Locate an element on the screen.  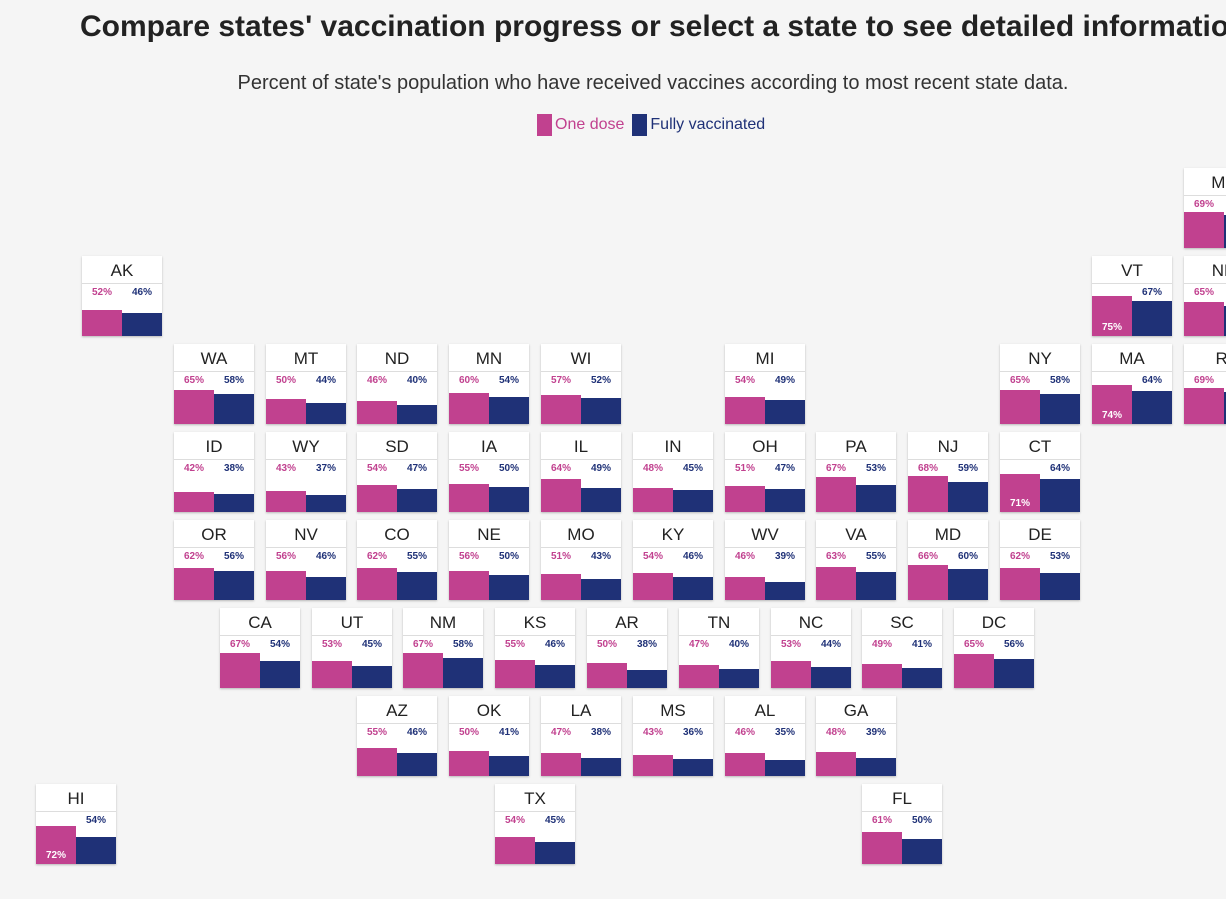
state-abbr: IA is located at coordinates (489, 446).